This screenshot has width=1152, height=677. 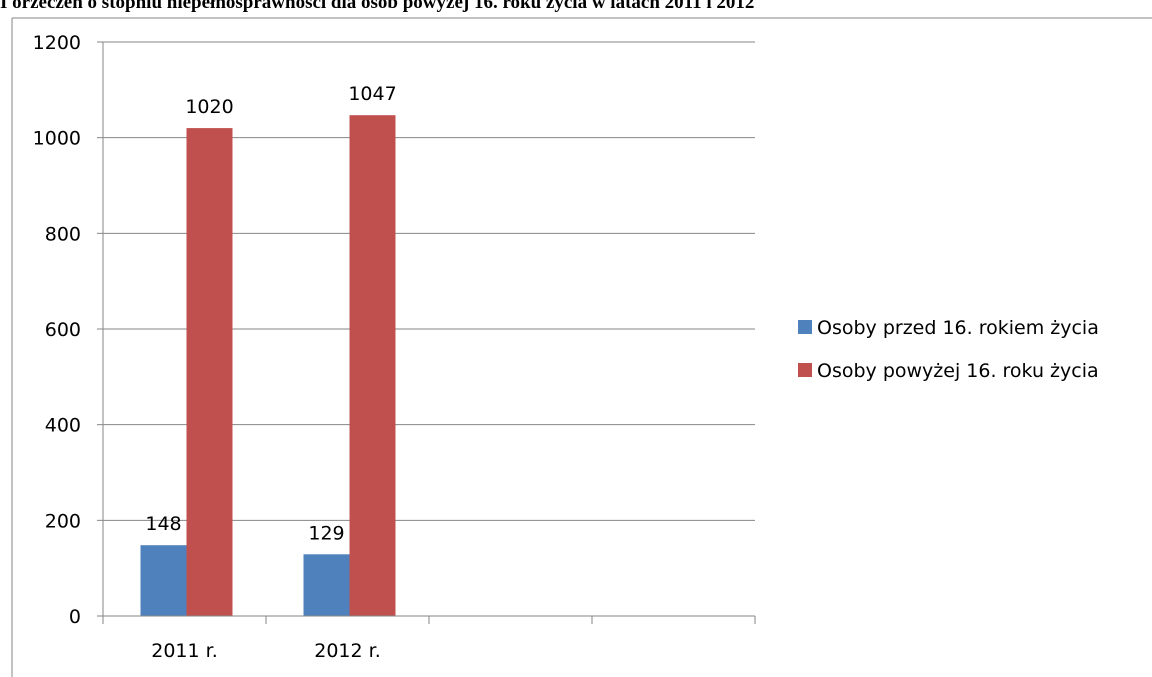 I want to click on legend-label-1: Osoby przed 16. rokiem życia, so click(x=958, y=328).